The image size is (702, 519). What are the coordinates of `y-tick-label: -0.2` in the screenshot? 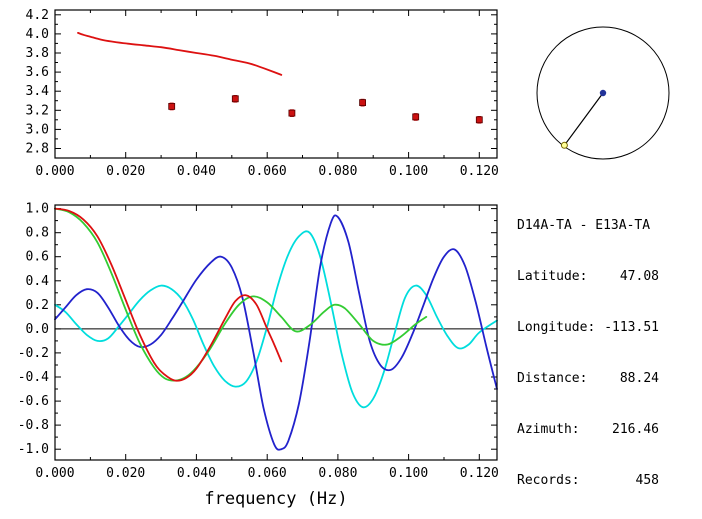 It's located at (33, 353).